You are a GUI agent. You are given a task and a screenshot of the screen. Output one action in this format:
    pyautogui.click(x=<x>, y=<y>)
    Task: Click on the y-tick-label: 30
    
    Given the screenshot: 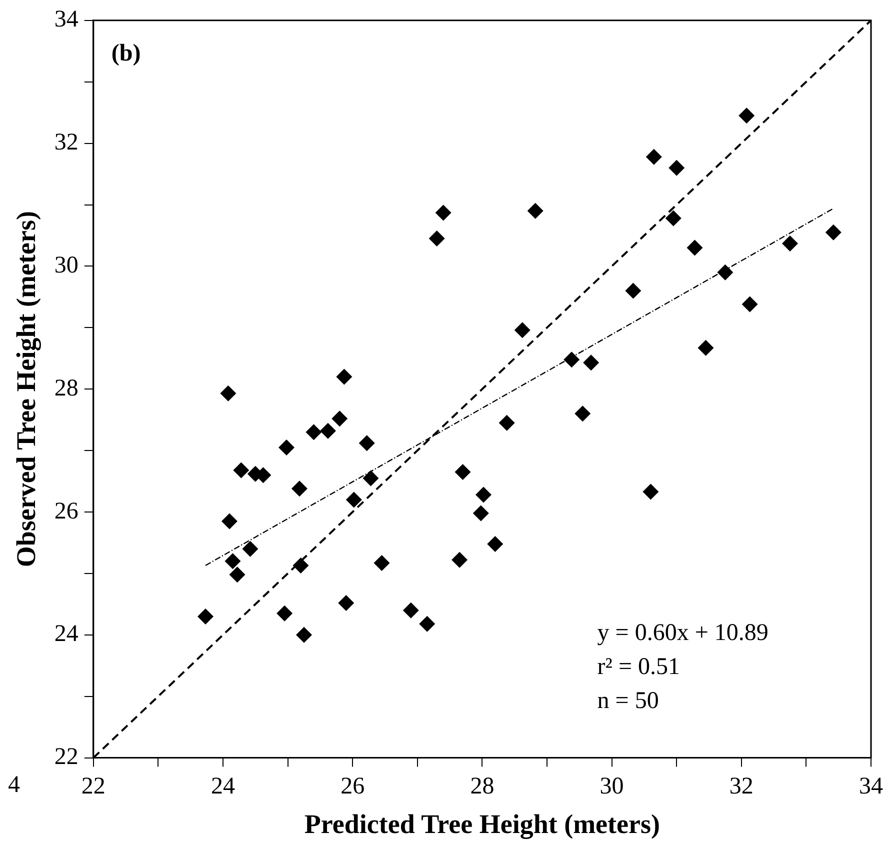 What is the action you would take?
    pyautogui.click(x=66, y=265)
    